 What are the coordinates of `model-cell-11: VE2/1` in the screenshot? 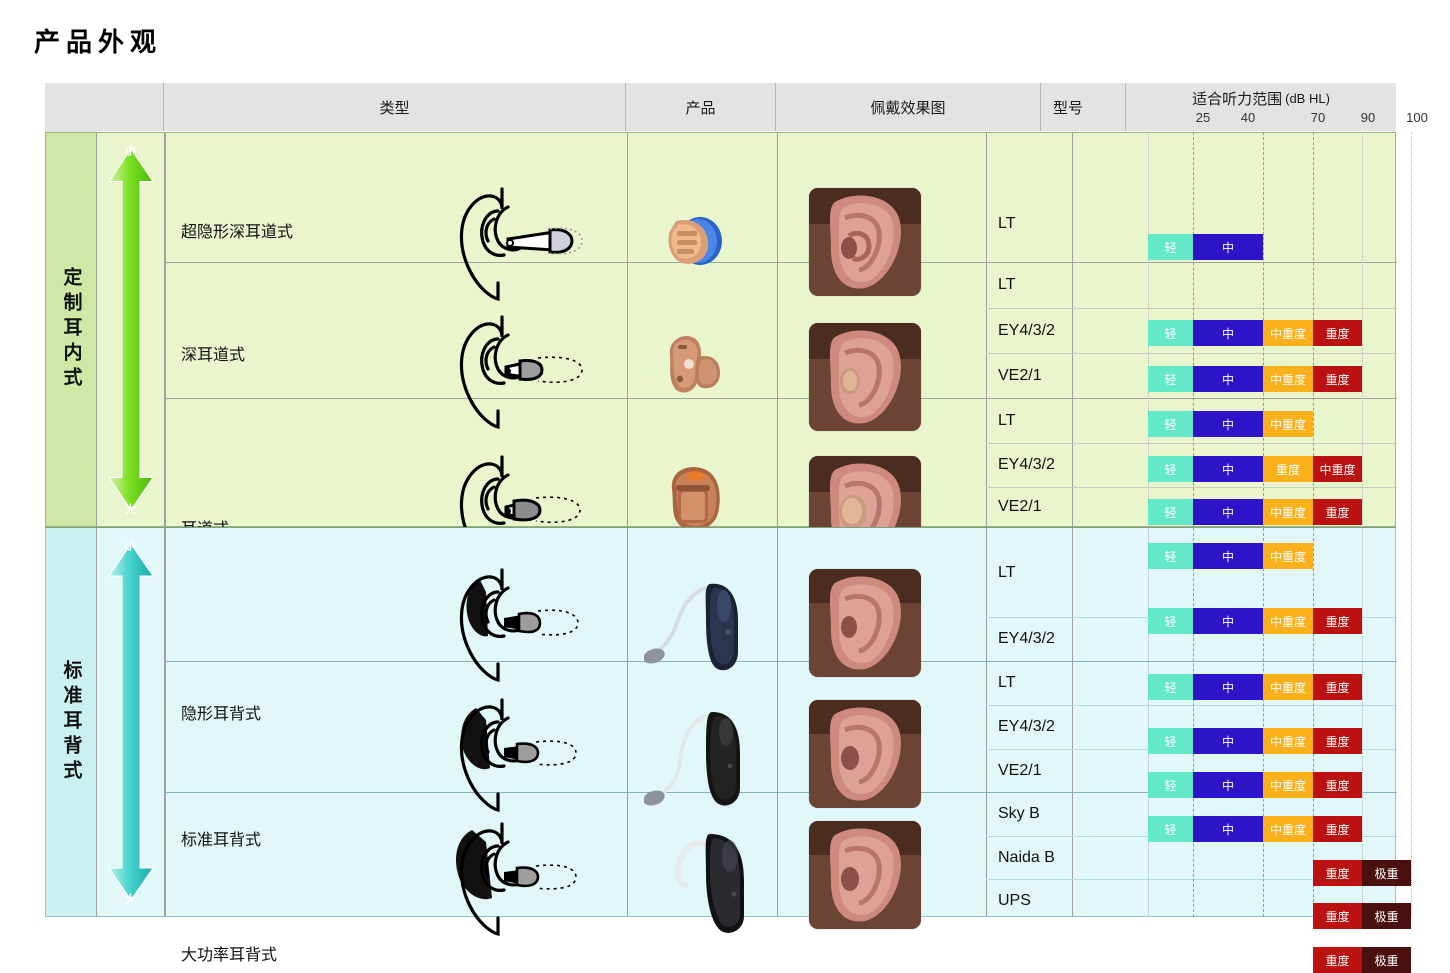 It's located at (1020, 770).